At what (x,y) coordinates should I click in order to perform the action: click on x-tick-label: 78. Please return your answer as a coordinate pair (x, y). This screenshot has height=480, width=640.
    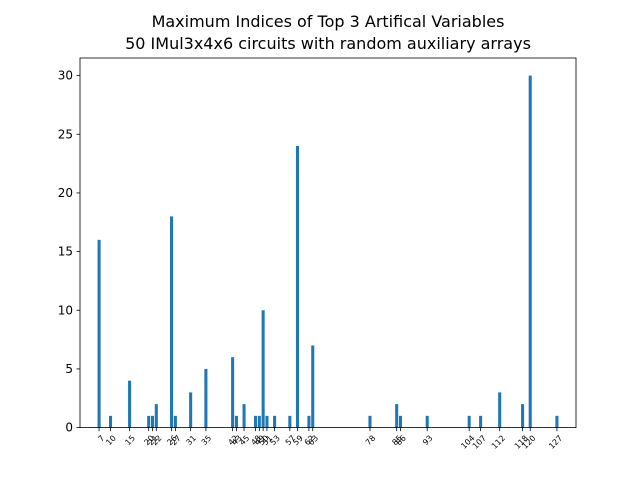
    Looking at the image, I should click on (371, 441).